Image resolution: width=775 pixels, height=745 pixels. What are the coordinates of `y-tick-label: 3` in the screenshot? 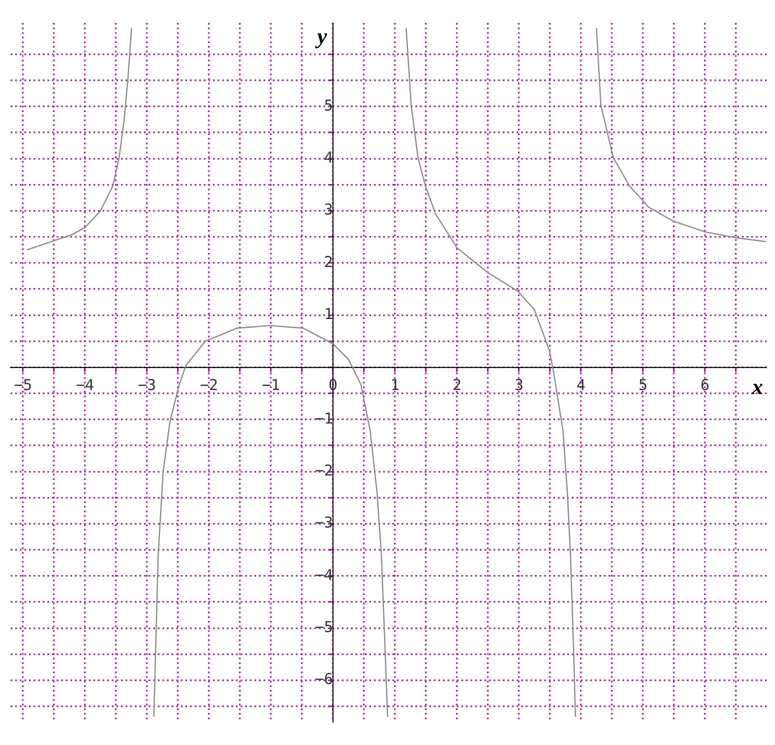 It's located at (329, 209).